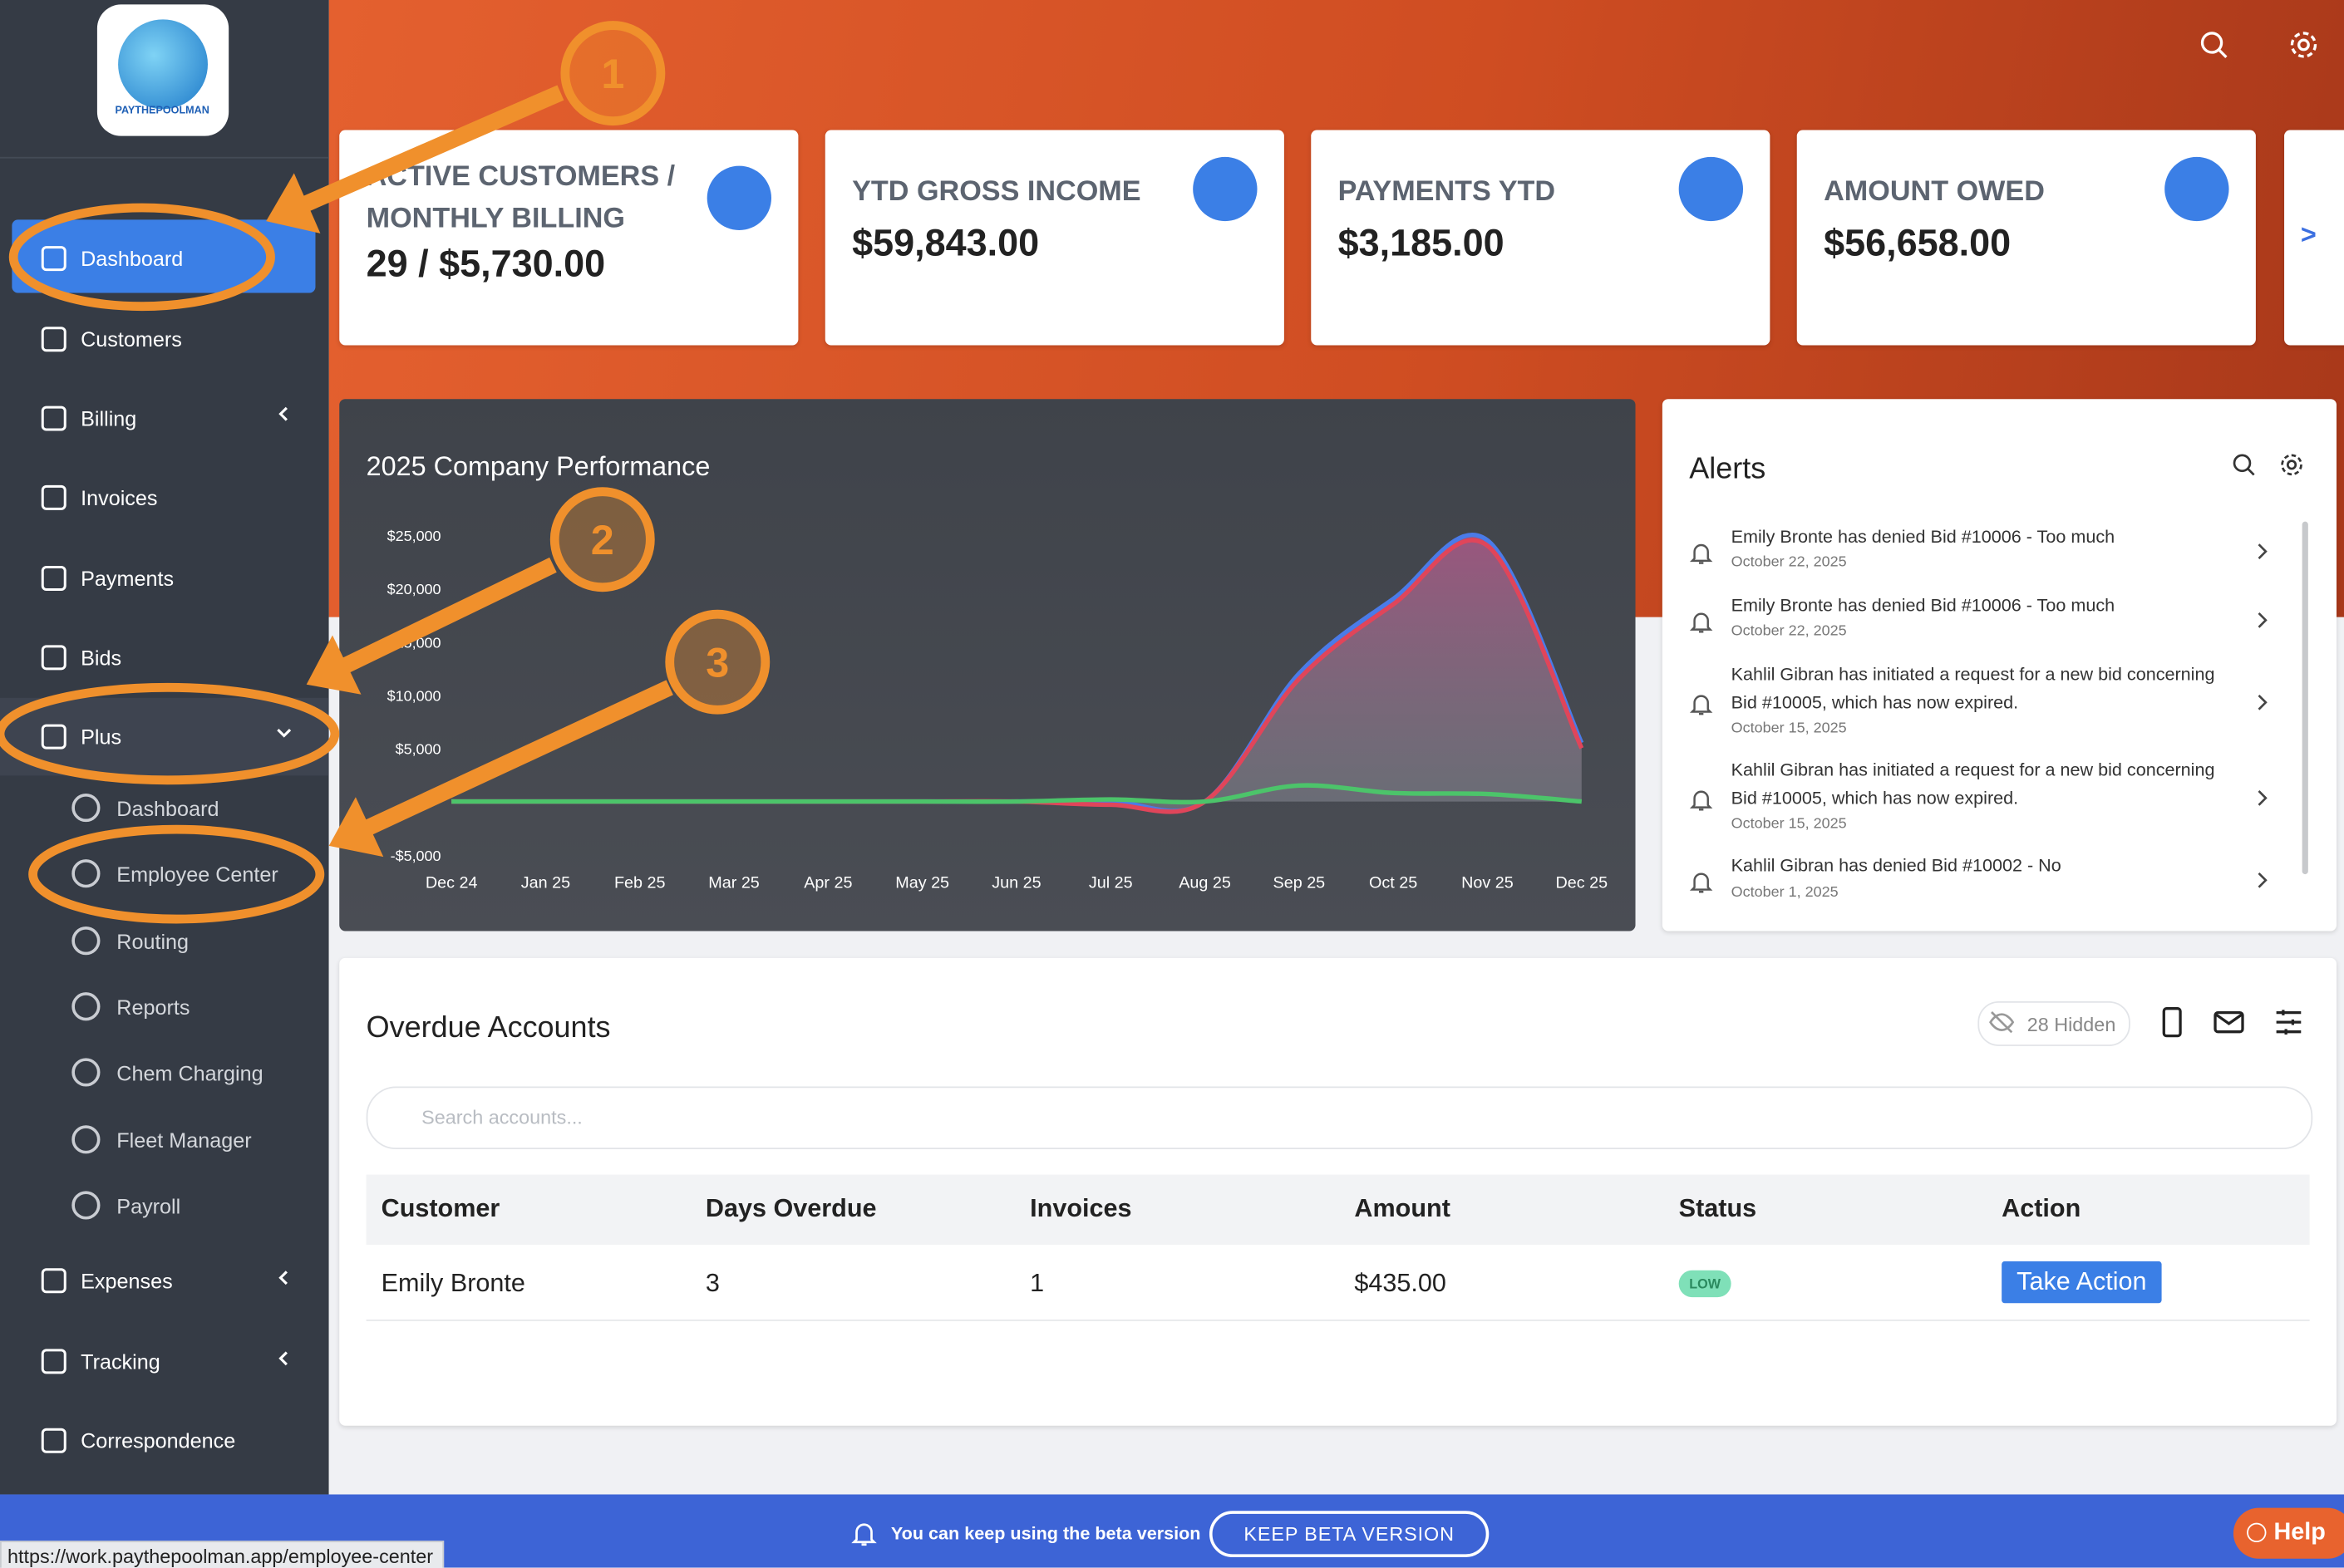 The image size is (2344, 1568). What do you see at coordinates (1402, 1208) in the screenshot?
I see `column-header: Amount` at bounding box center [1402, 1208].